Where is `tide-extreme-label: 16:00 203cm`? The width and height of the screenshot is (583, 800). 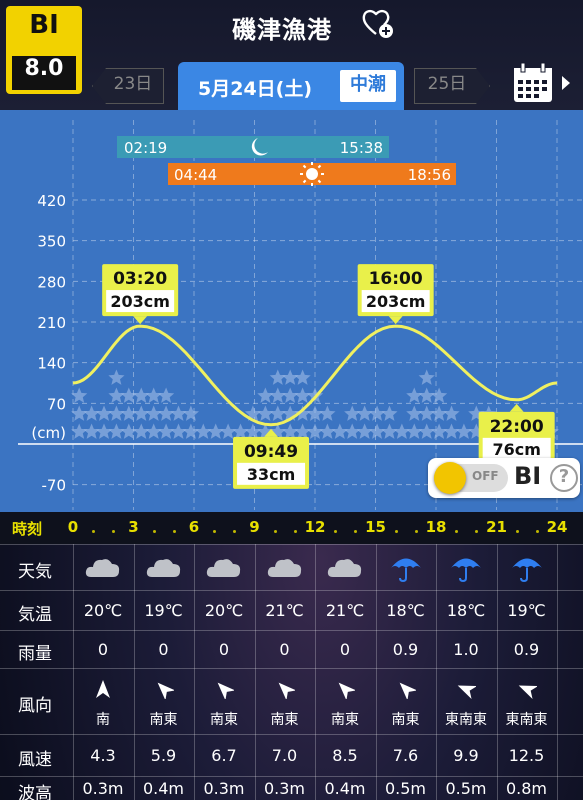 tide-extreme-label: 16:00 203cm is located at coordinates (395, 294).